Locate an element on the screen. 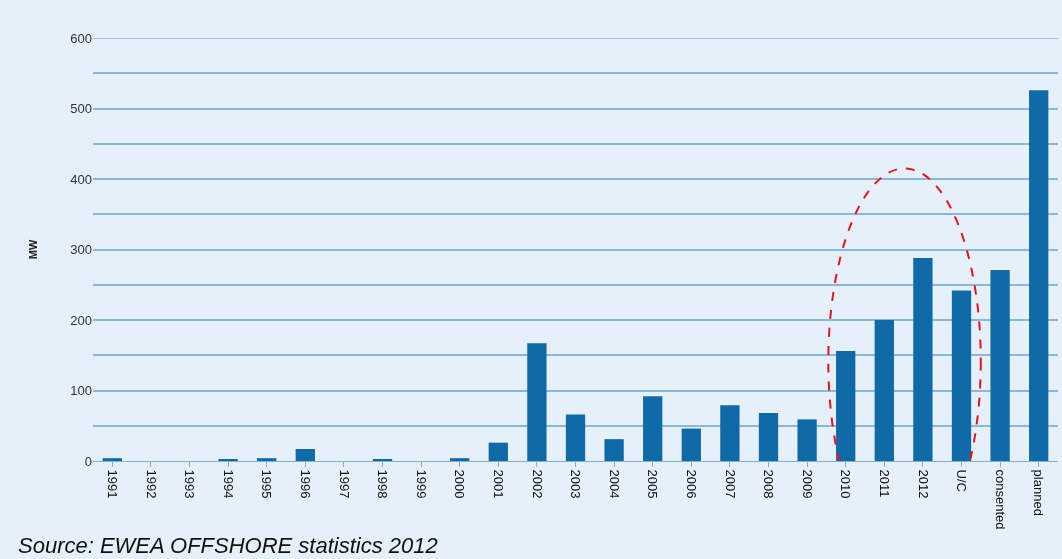  x-tick-label: 2008 is located at coordinates (769, 484).